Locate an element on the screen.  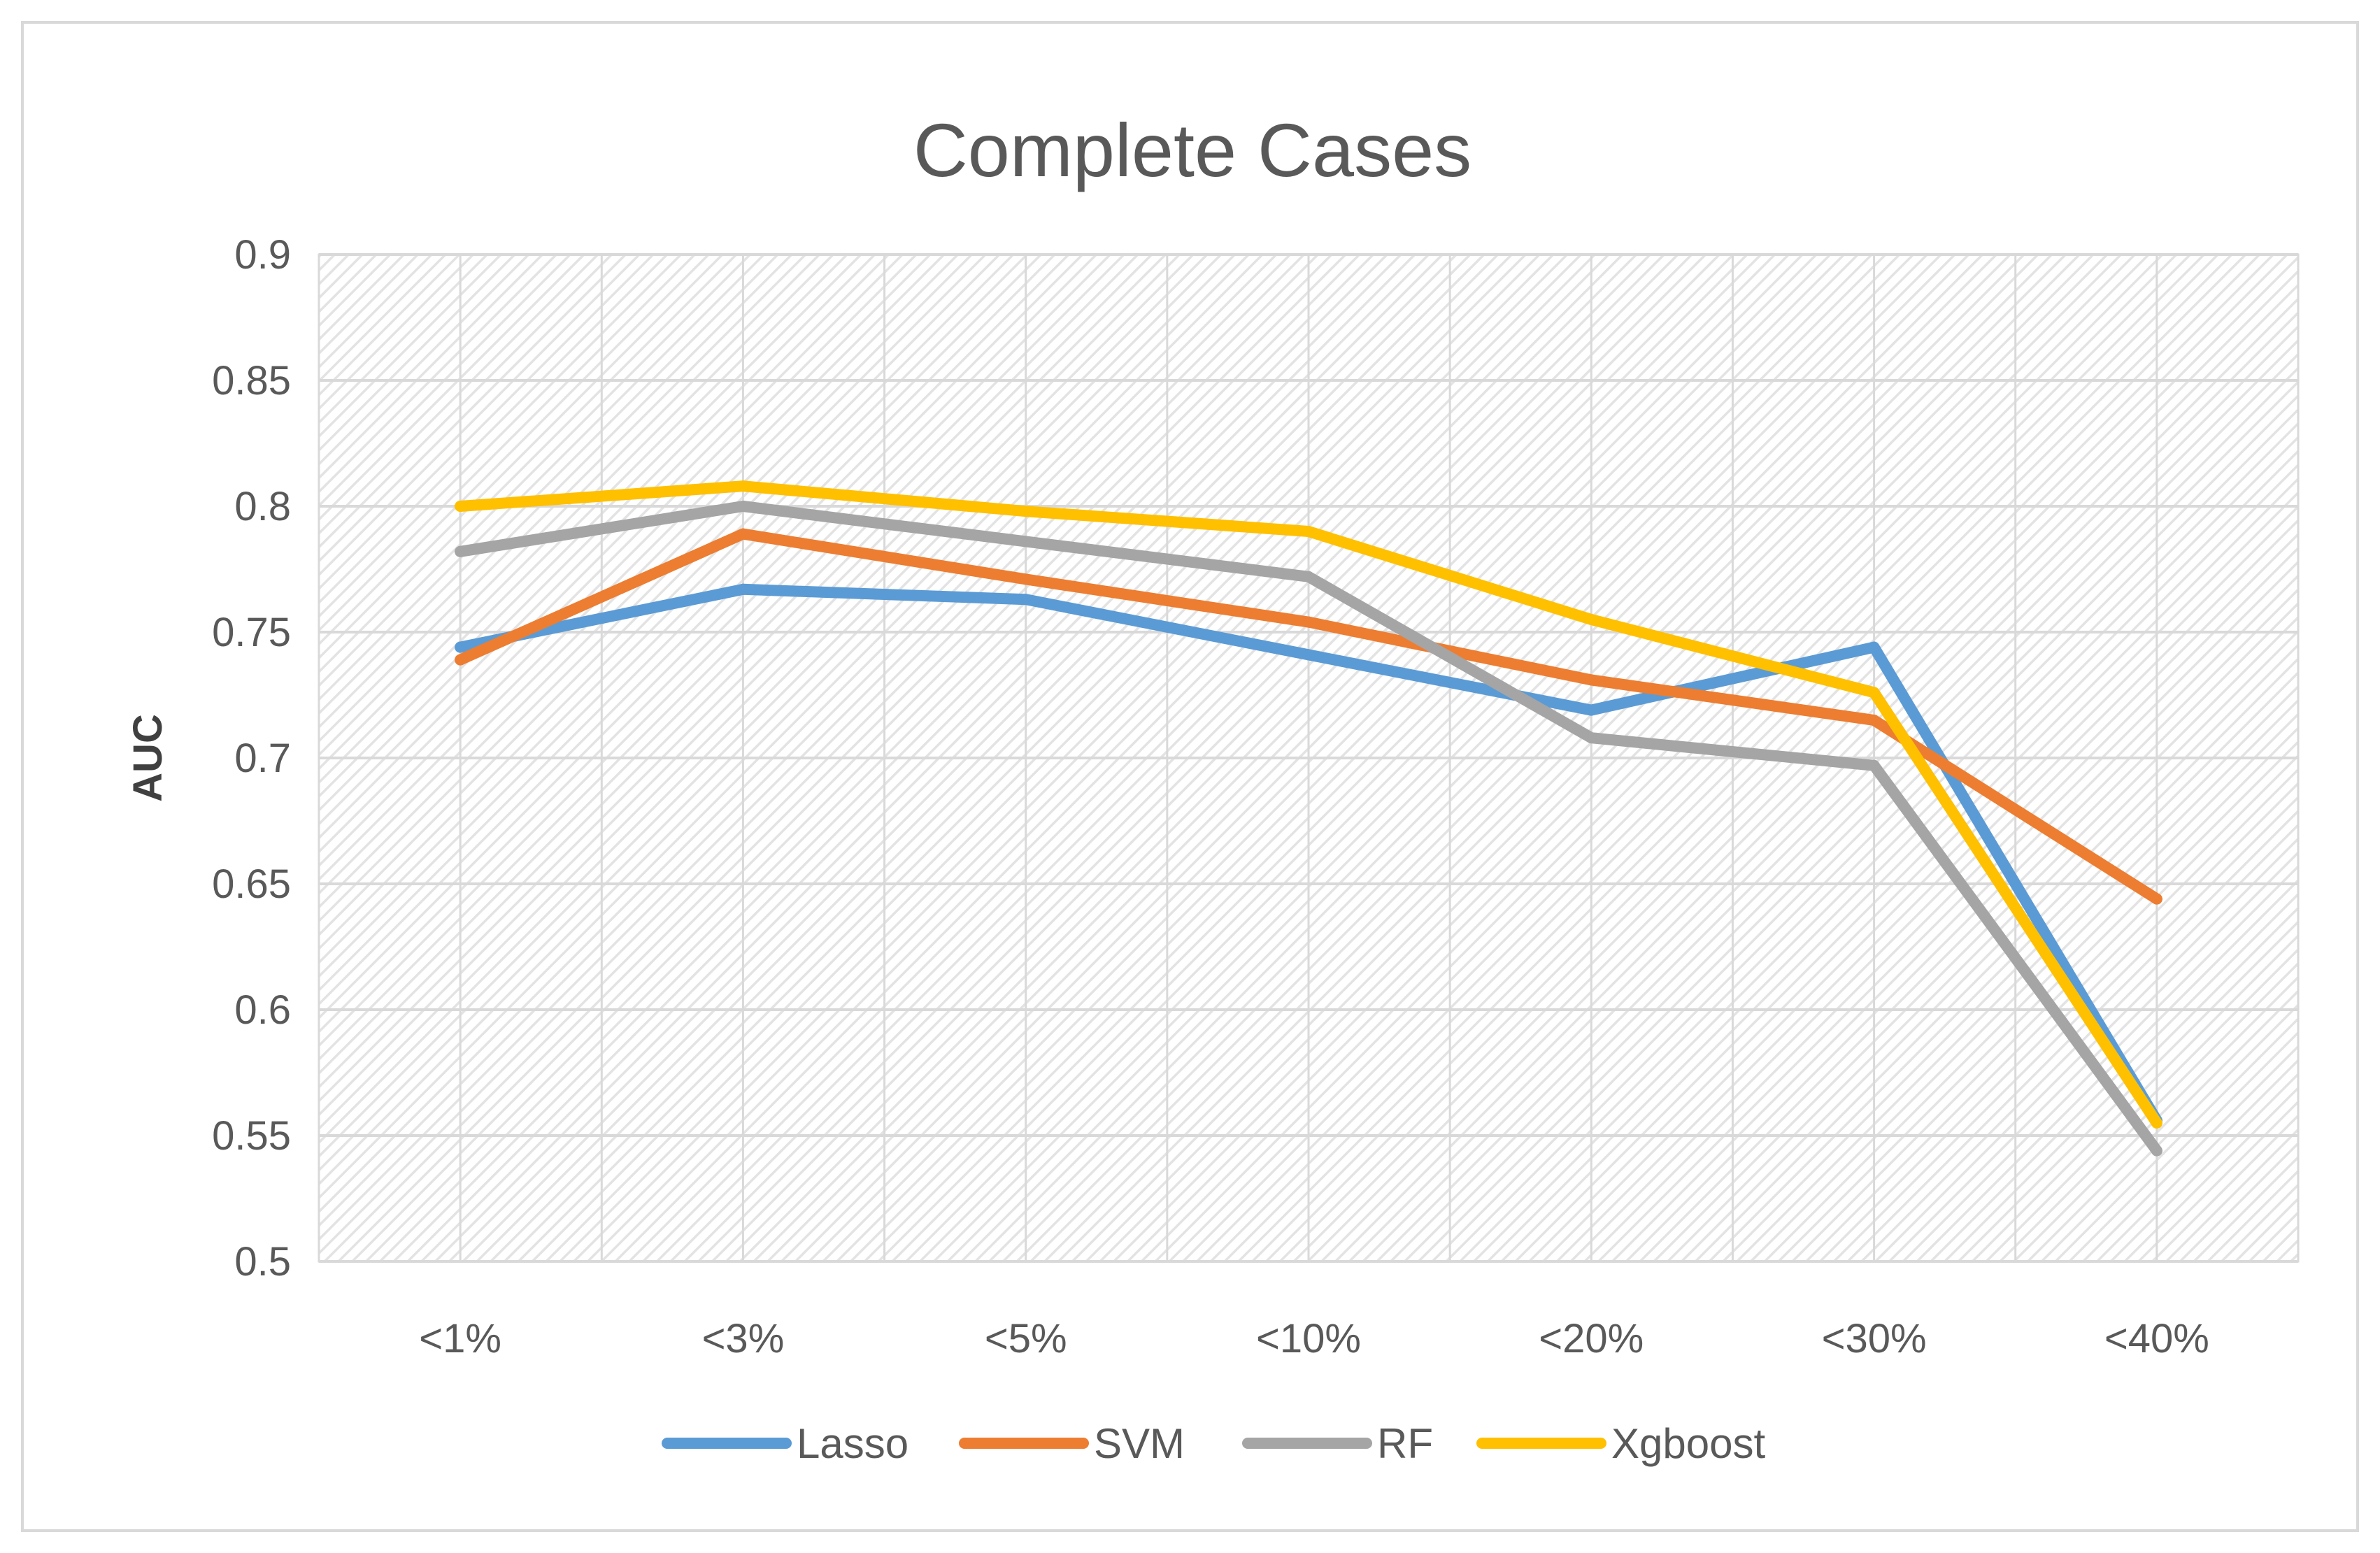
legend-item-xgboost: Xgboost is located at coordinates (1621, 1443).